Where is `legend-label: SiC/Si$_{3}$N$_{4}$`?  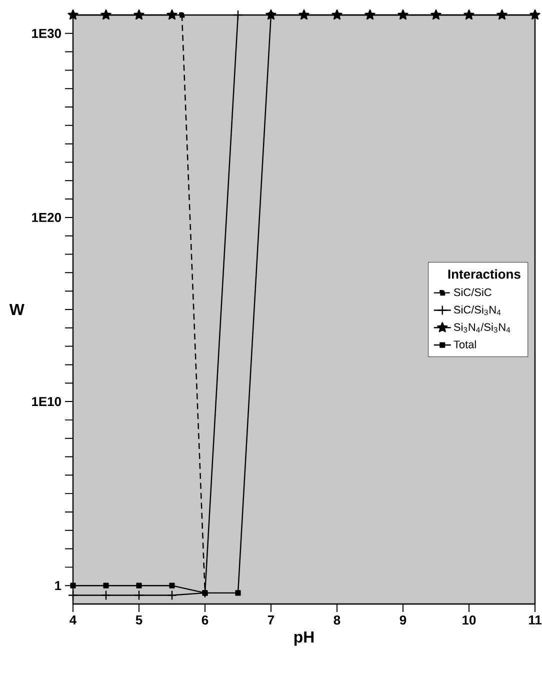 legend-label: SiC/Si$_{3}$N$_{4}$ is located at coordinates (477, 311).